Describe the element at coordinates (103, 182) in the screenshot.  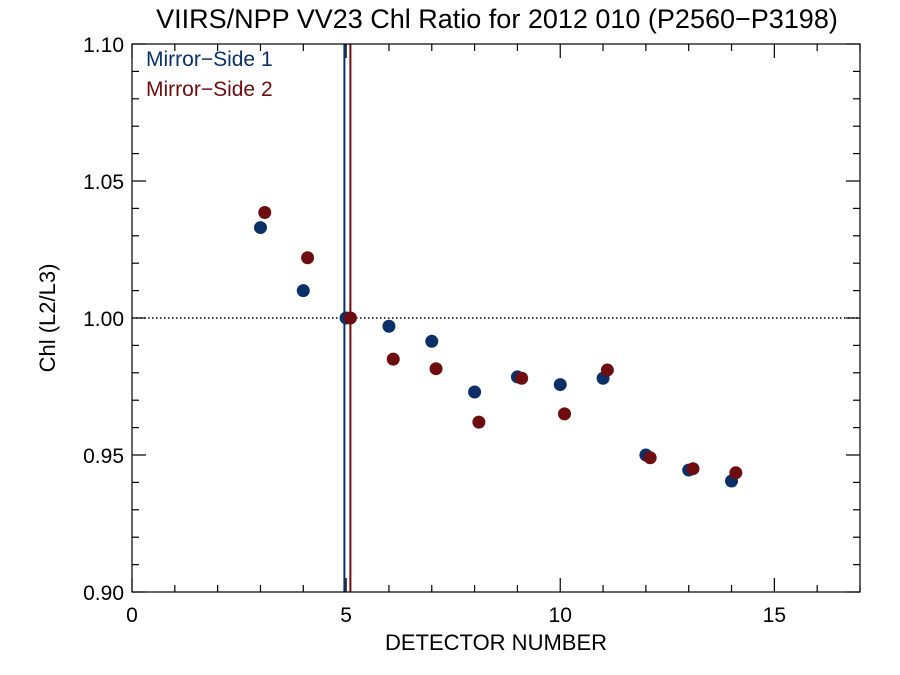
I see `y-tick-label: 1.05` at that location.